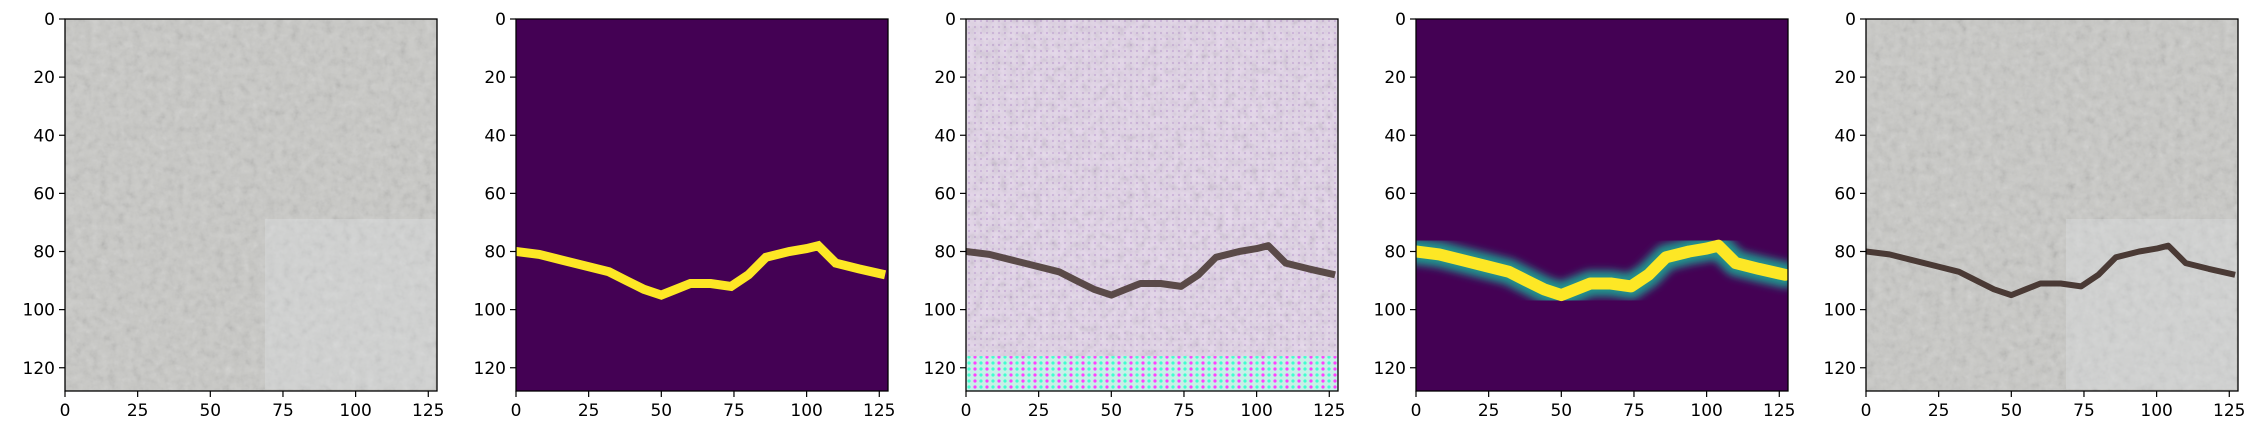 The height and width of the screenshot is (440, 2259). What do you see at coordinates (1152, 373) in the screenshot?
I see `artifact-band` at bounding box center [1152, 373].